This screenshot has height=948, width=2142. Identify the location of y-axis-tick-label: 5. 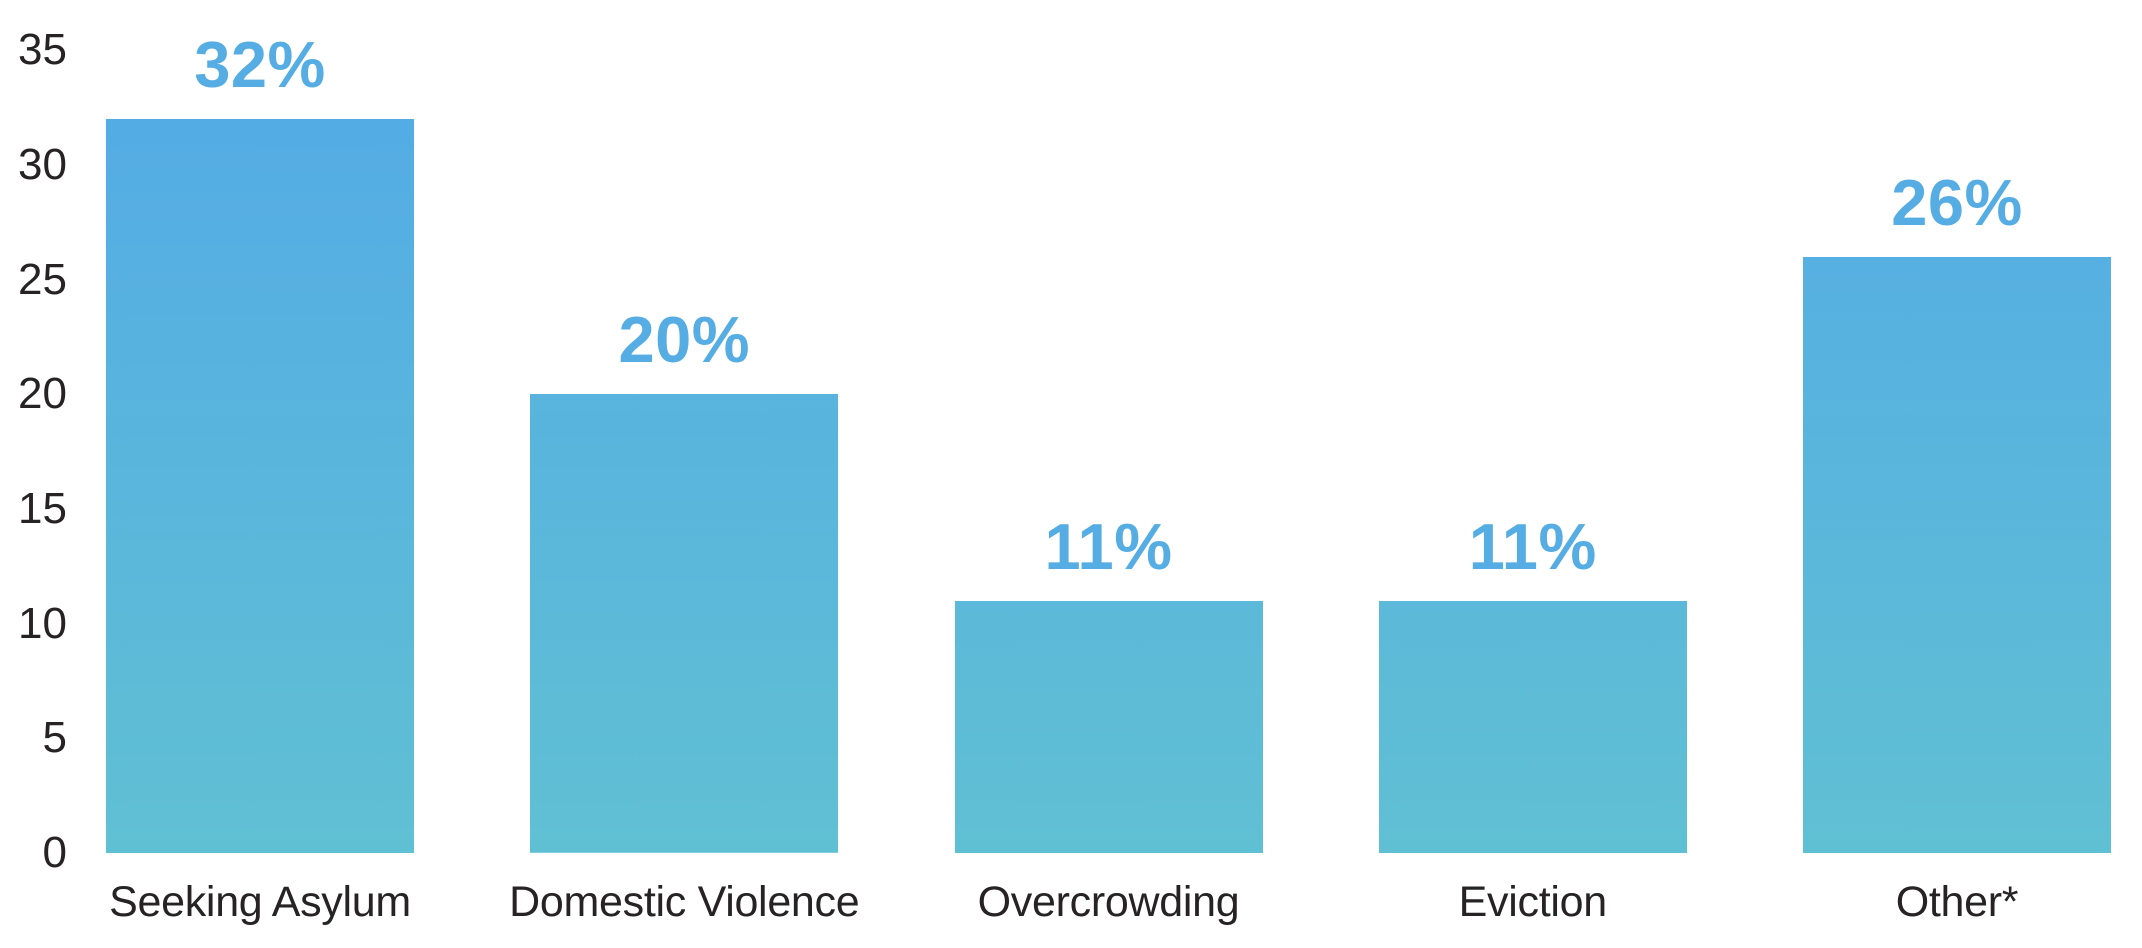
(54, 738).